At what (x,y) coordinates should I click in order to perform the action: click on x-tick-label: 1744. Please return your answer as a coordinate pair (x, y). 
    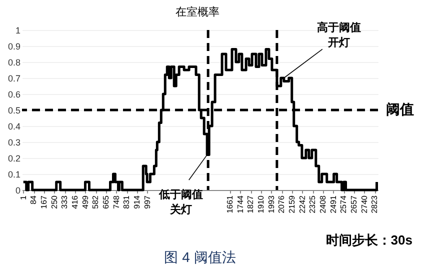
    Looking at the image, I should click on (240, 204).